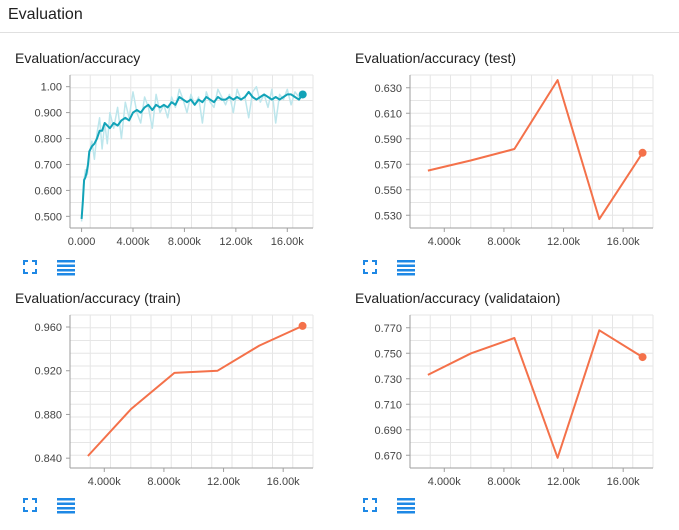 Image resolution: width=679 pixels, height=530 pixels. I want to click on chart-title: Evaluation/accuracy (train), so click(98, 298).